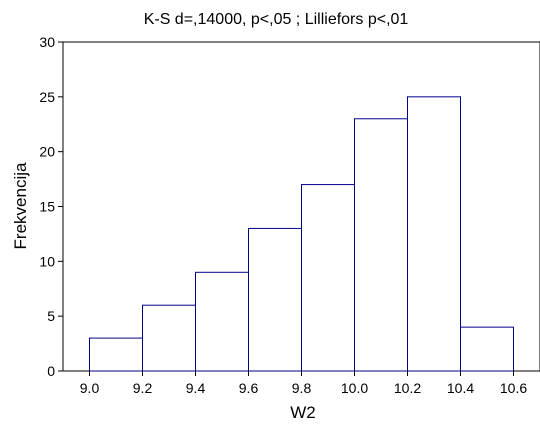  I want to click on y-tick-label: 10, so click(47, 261).